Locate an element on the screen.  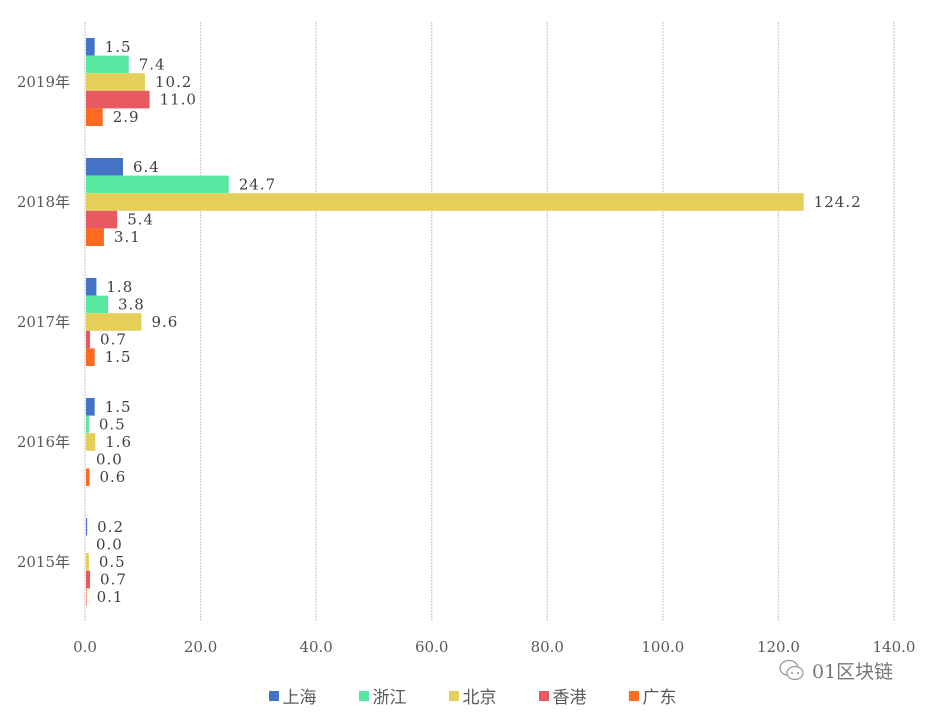
legend-label: 香港 is located at coordinates (569, 698).